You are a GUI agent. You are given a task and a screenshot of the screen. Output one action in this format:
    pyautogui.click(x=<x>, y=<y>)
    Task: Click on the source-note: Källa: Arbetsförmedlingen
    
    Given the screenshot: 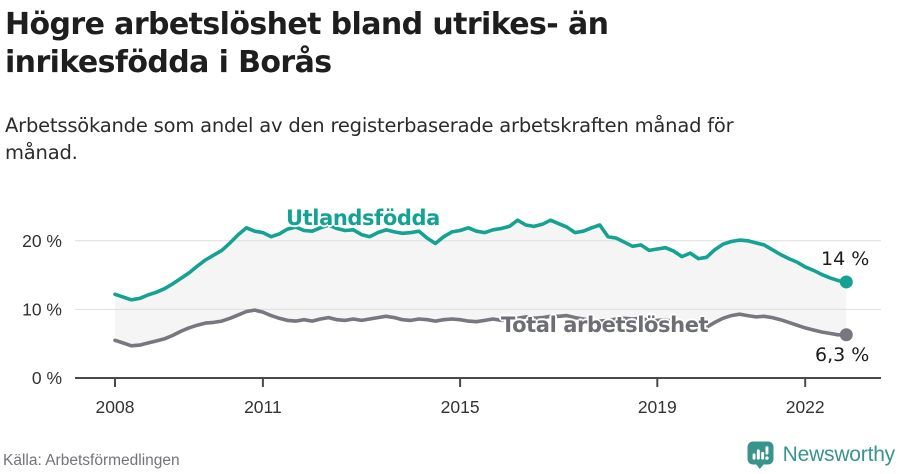 What is the action you would take?
    pyautogui.click(x=91, y=460)
    